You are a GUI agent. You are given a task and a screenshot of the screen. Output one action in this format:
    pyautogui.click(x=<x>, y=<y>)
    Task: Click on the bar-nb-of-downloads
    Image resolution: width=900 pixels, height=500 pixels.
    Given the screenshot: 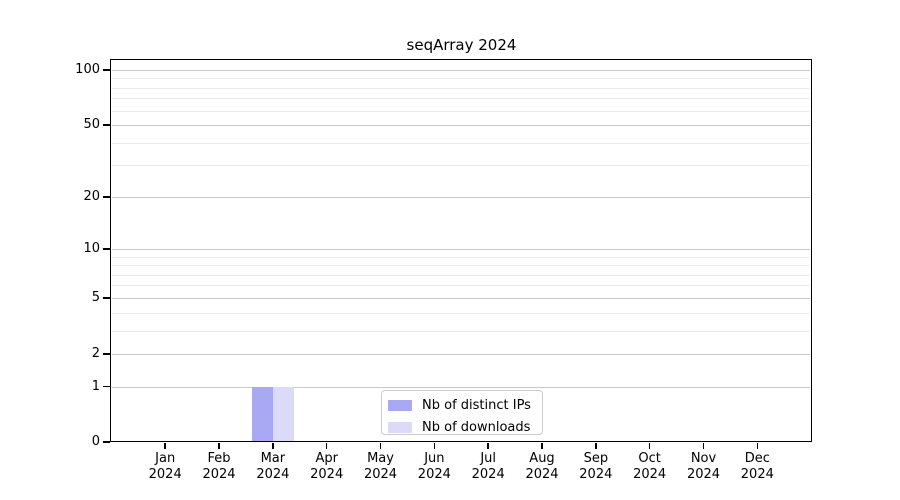 What is the action you would take?
    pyautogui.click(x=283, y=414)
    